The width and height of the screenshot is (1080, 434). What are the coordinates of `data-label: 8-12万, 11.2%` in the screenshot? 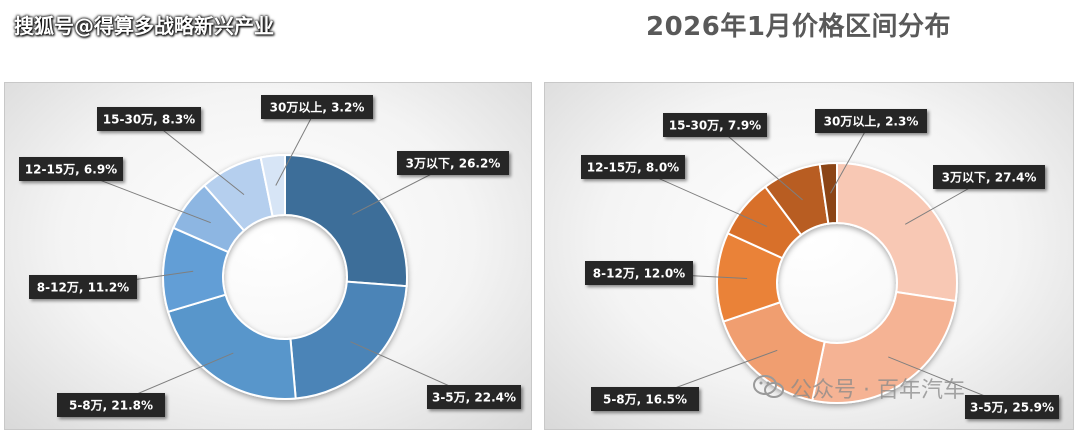 It's located at (83, 288).